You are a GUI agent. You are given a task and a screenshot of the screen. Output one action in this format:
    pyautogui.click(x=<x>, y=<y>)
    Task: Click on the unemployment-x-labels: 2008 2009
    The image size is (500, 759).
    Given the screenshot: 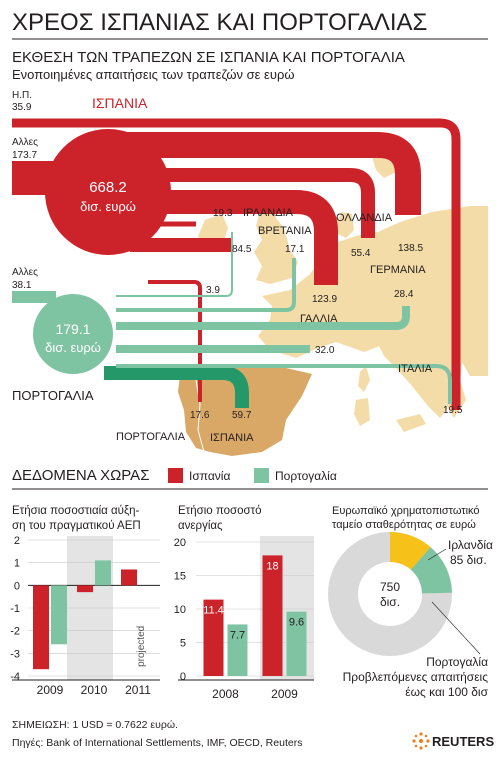 What is the action you would take?
    pyautogui.click(x=246, y=690)
    